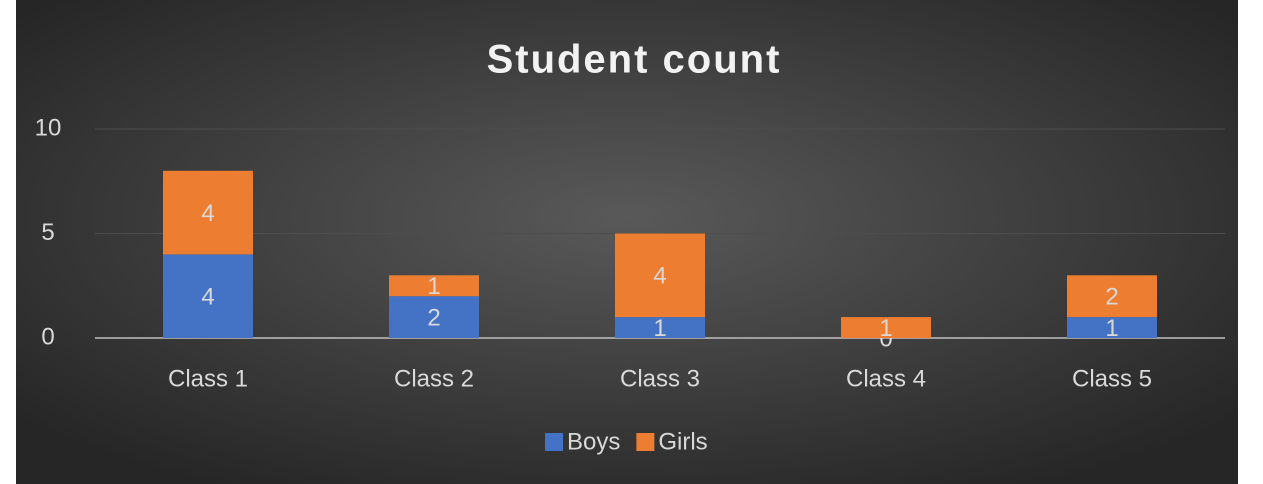  What do you see at coordinates (47, 232) in the screenshot?
I see `y-tick-label: 5` at bounding box center [47, 232].